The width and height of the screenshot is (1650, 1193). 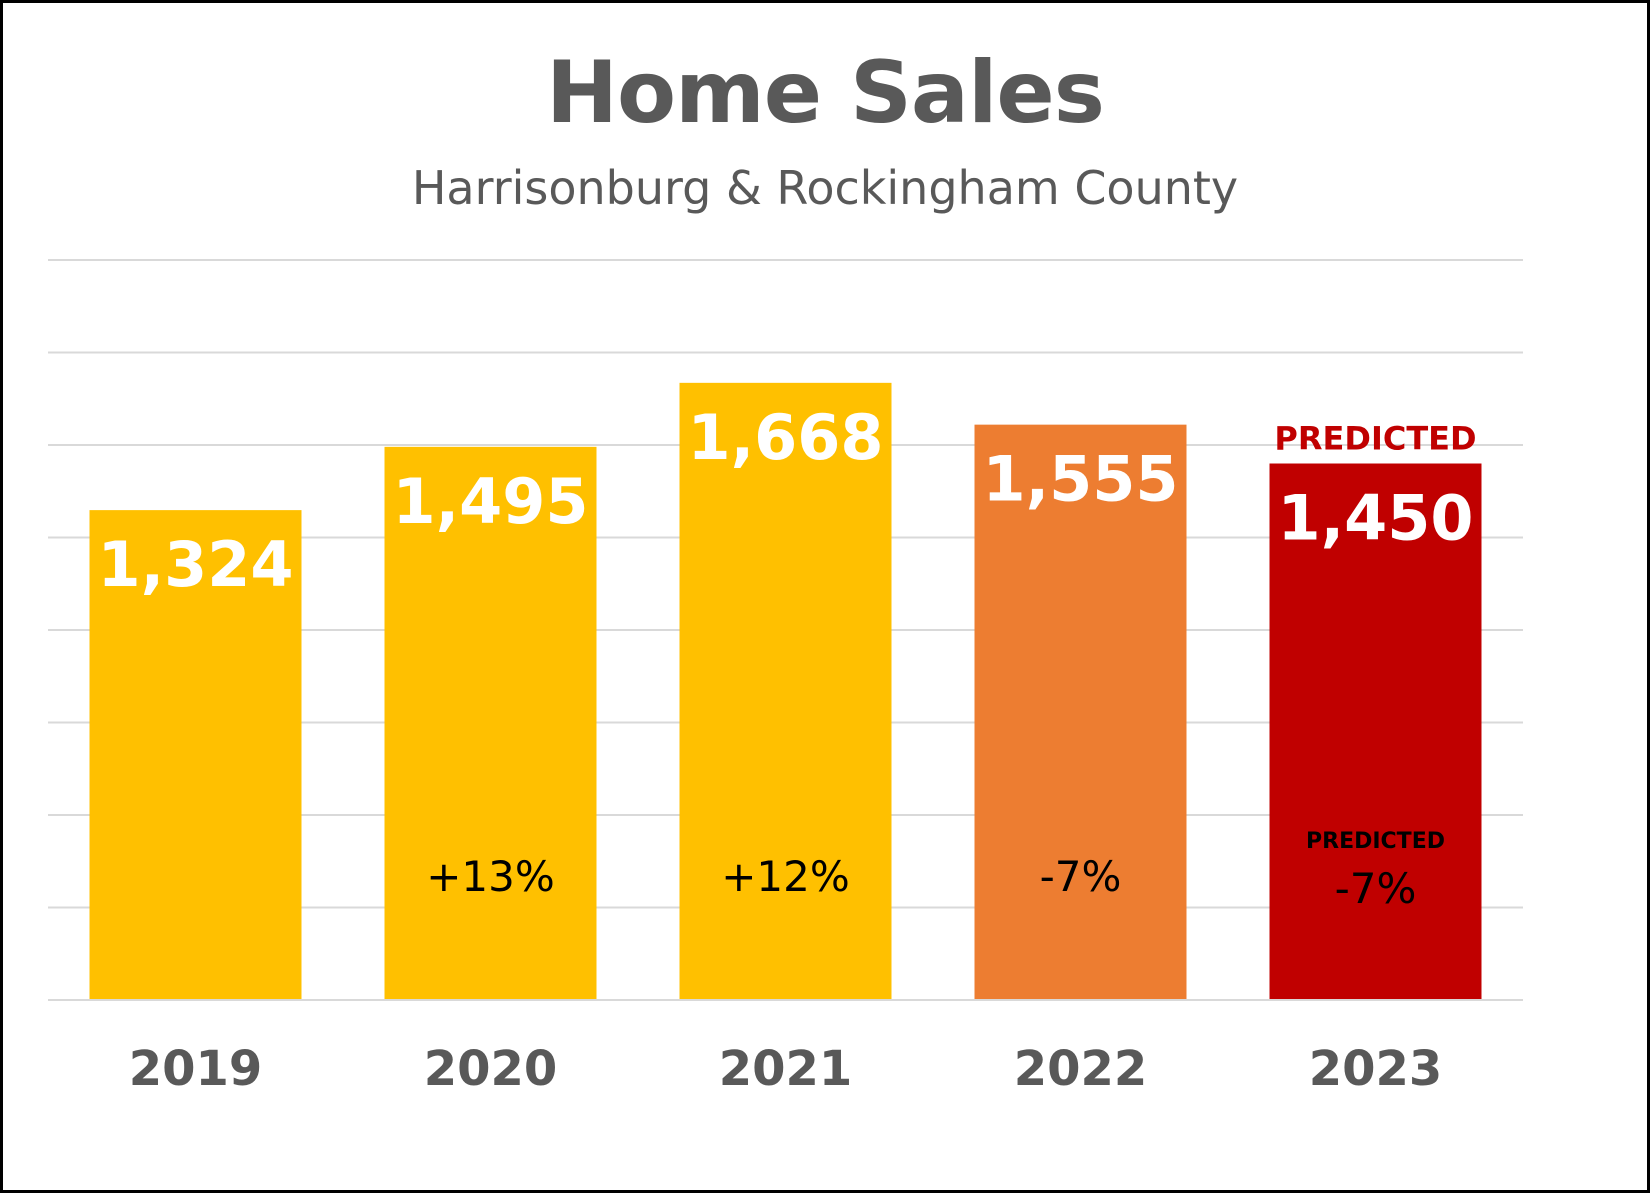 I want to click on bar-2019, so click(x=195, y=755).